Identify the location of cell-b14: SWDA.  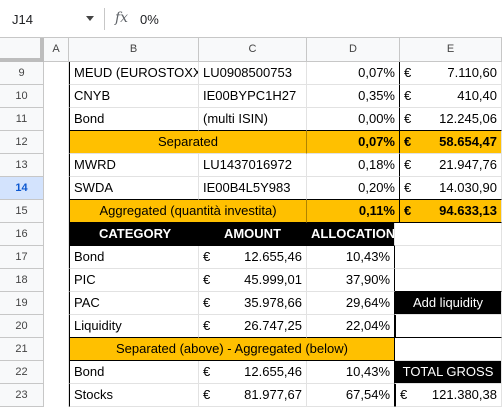
(134, 188).